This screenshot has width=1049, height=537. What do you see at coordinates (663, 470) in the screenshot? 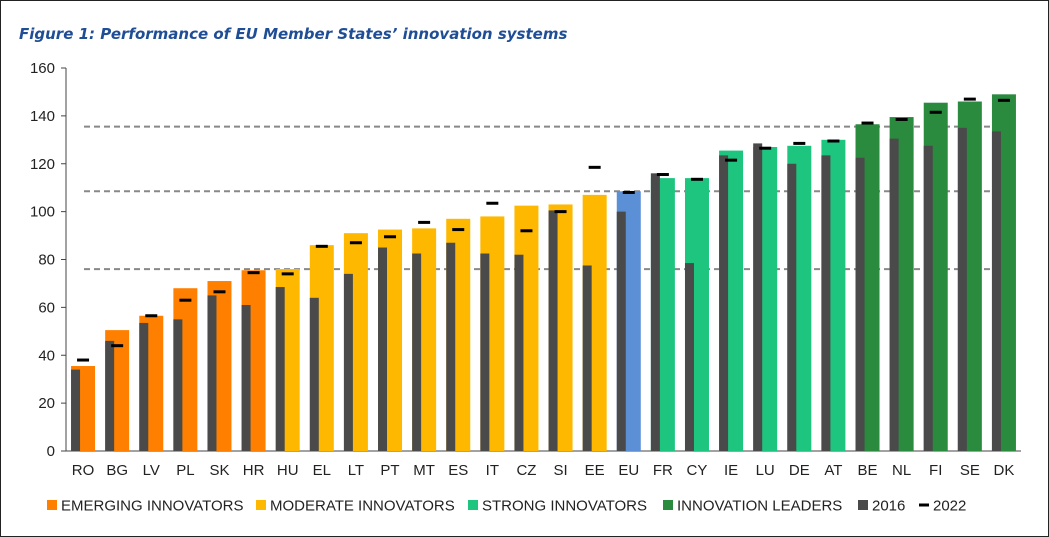
I see `x-tick-label: FR` at bounding box center [663, 470].